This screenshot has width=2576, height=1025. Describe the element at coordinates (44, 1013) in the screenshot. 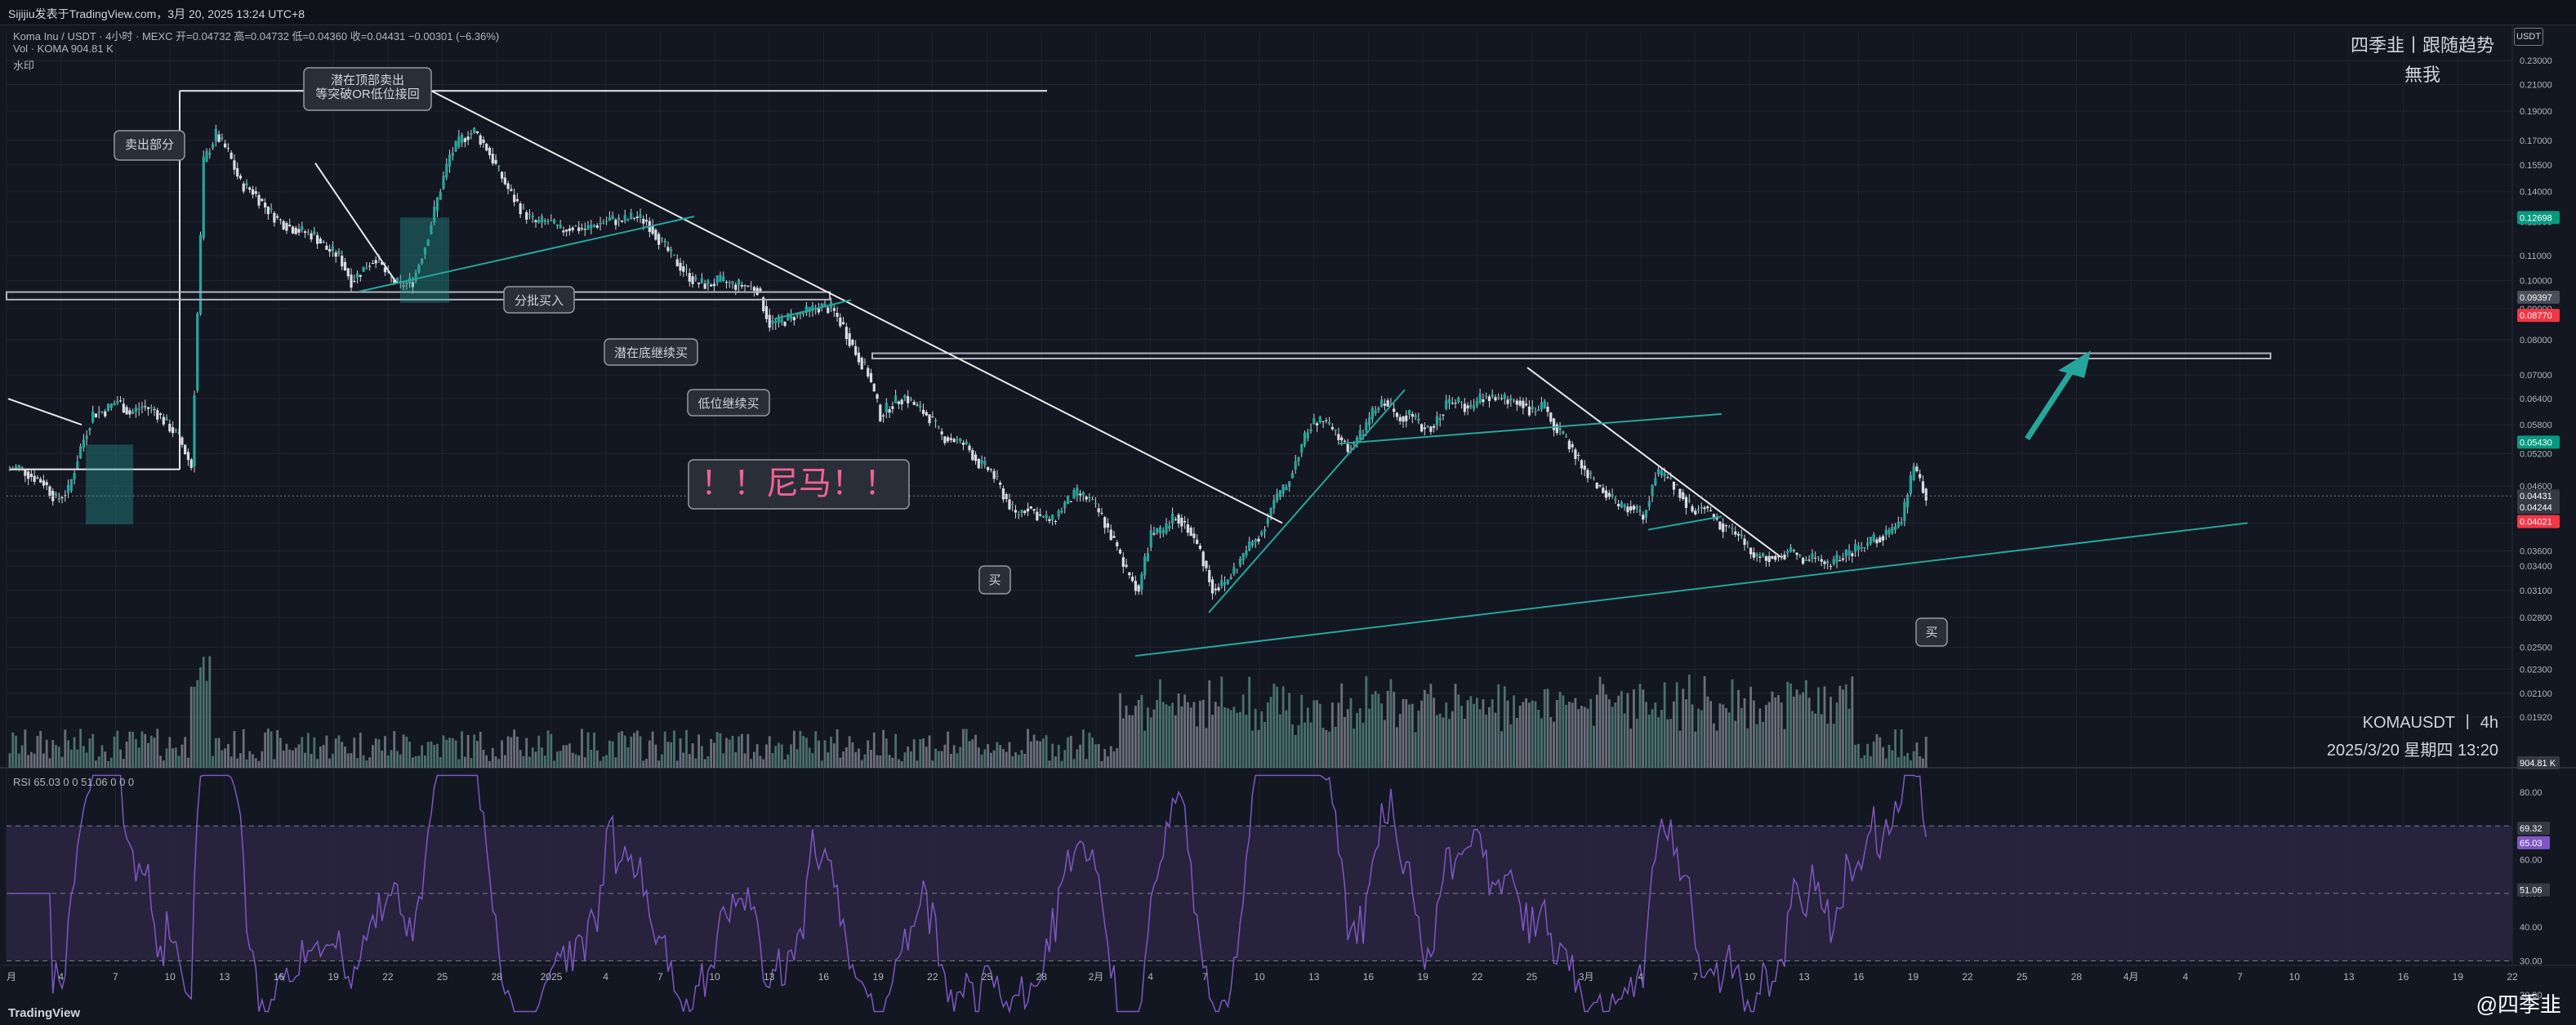

I see `tradingview-logo: TradingView` at that location.